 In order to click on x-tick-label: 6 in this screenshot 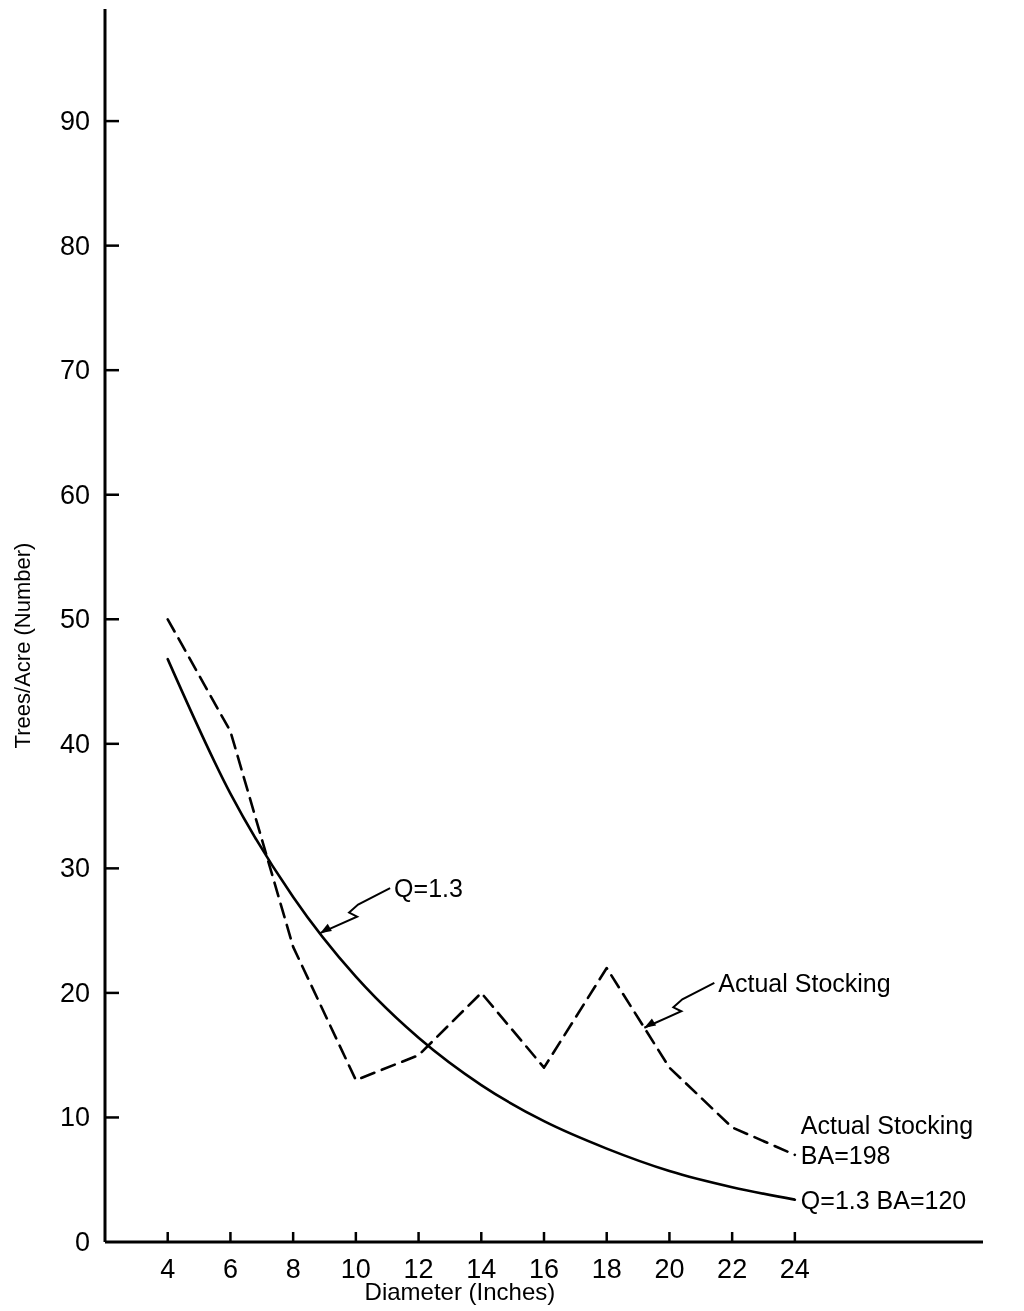, I will do `click(230, 1269)`.